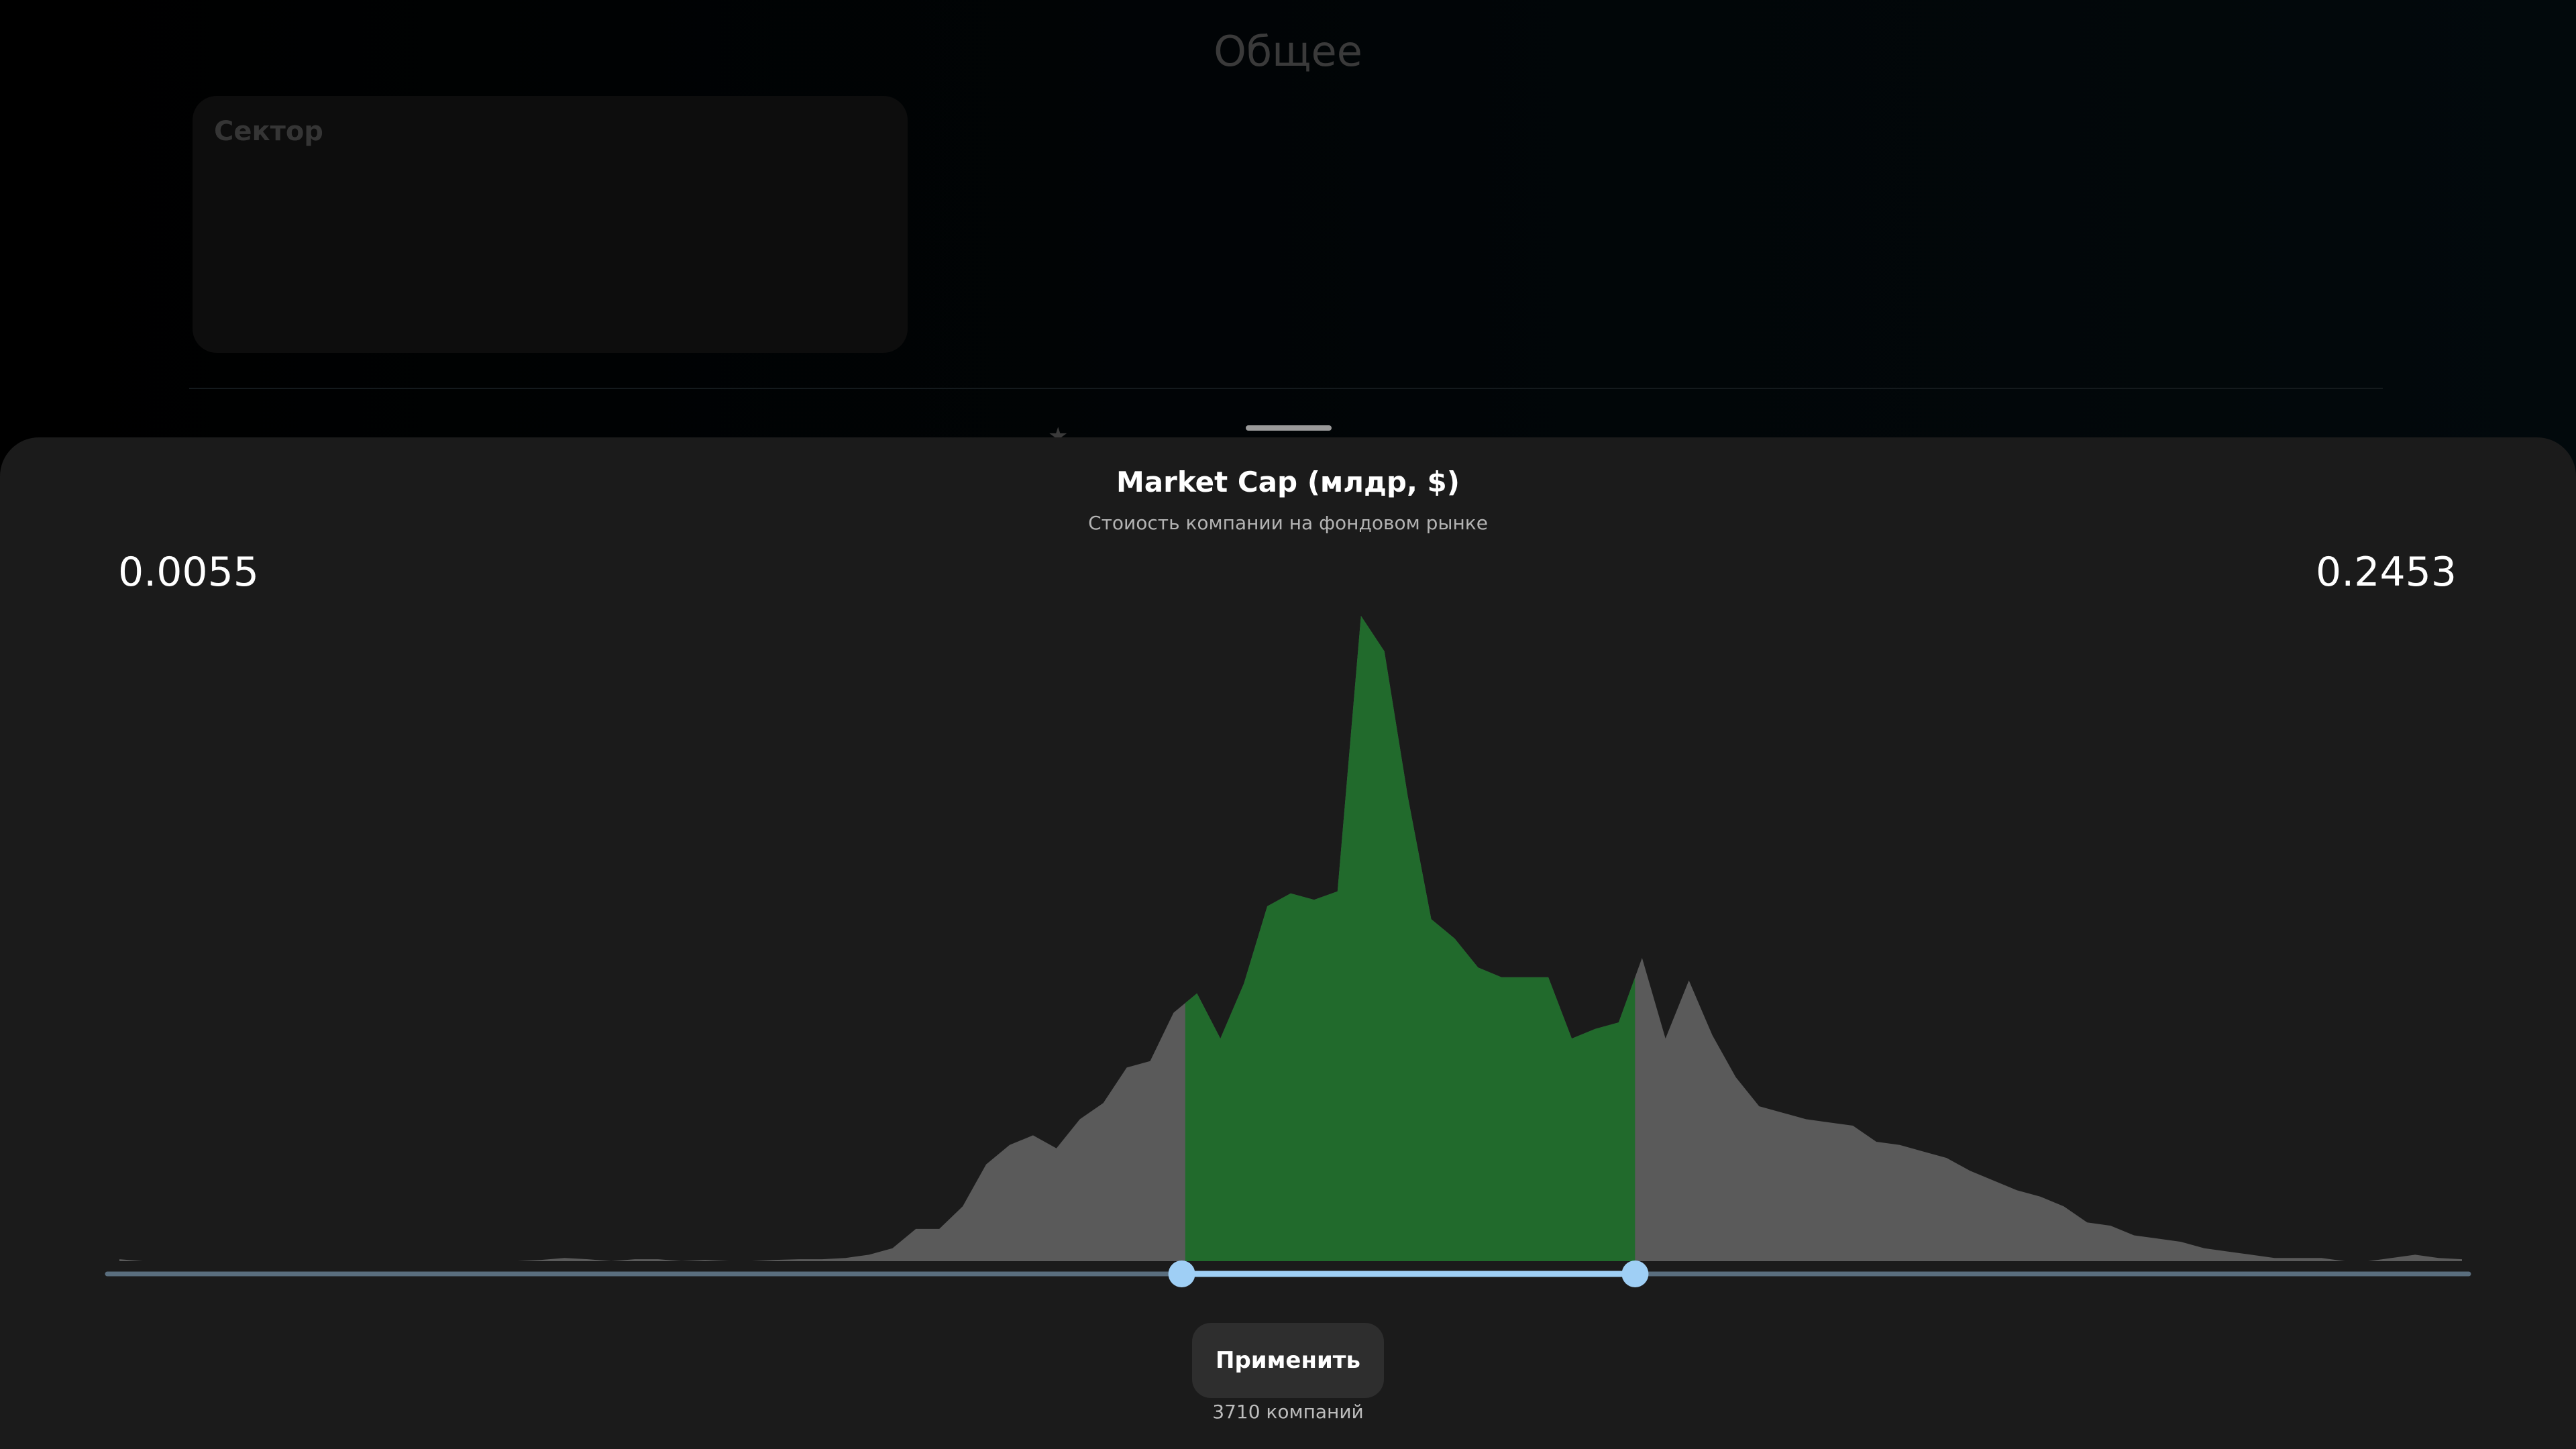 The width and height of the screenshot is (2576, 1449). I want to click on range-slider-min-handle, so click(1181, 1273).